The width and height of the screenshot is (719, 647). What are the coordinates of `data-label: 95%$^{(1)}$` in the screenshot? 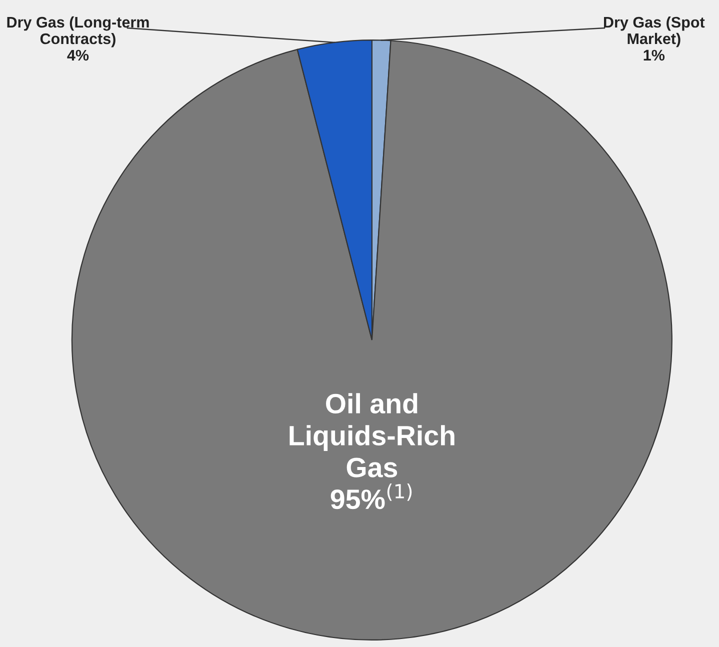 It's located at (371, 497).